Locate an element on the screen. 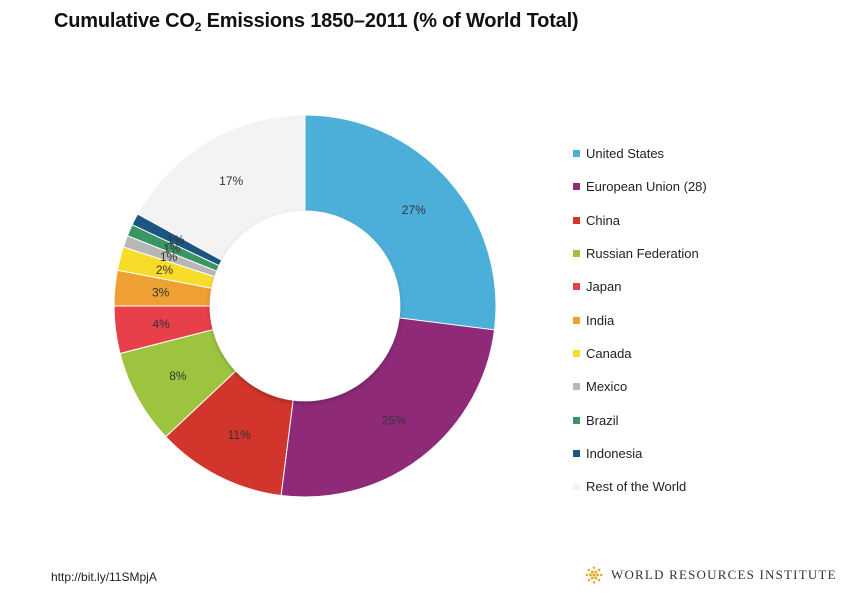 This screenshot has height=593, width=868. legend-label: China is located at coordinates (603, 220).